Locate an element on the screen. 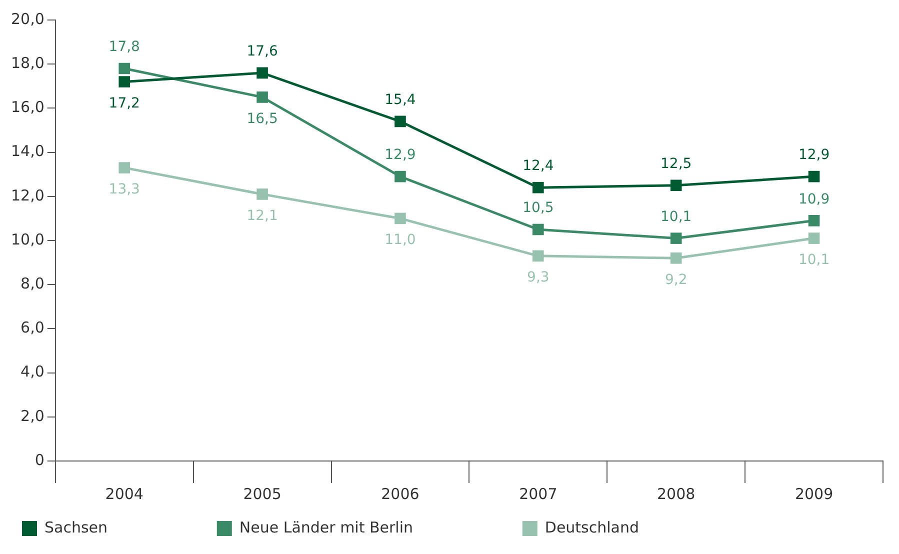 This screenshot has height=554, width=899. data-label: 13,3 is located at coordinates (124, 189).